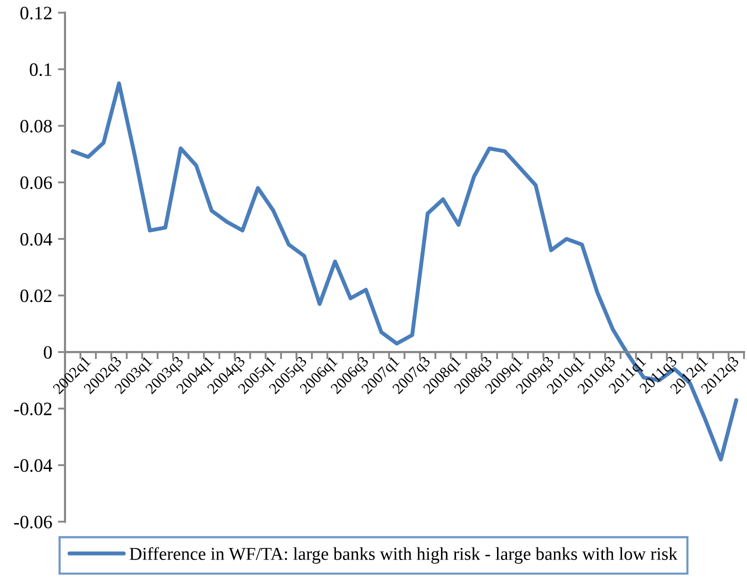  I want to click on y-tick-label: 0.1, so click(41, 69).